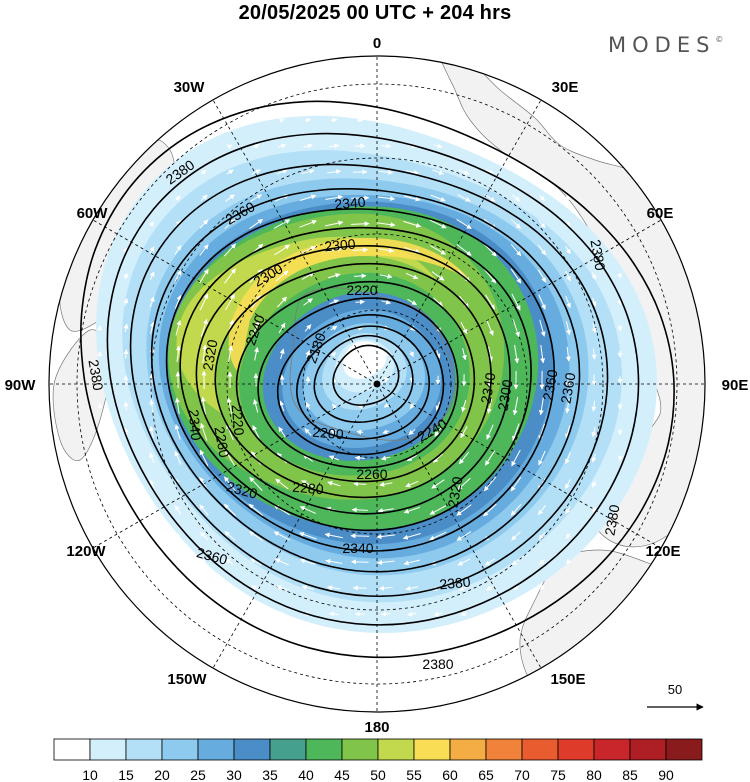 The image size is (750, 782). Describe the element at coordinates (630, 774) in the screenshot. I see `colorbar-tick-label: 85` at that location.